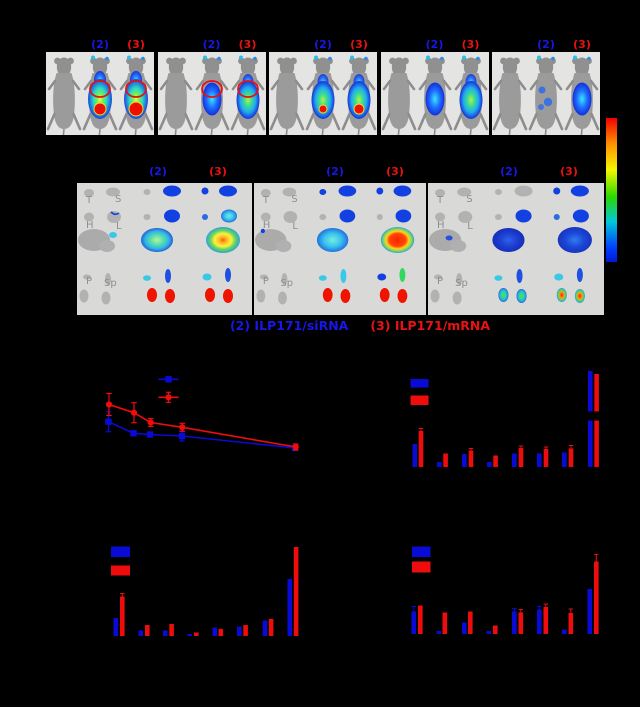 The image size is (640, 707). I want to click on mouse-group-4: (2) (3), so click(434, 86).